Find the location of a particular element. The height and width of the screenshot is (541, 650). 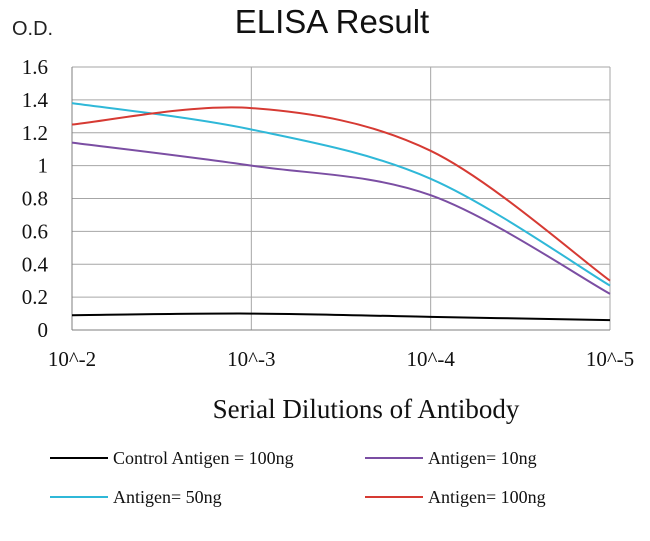

y-tick-label: 1.6 is located at coordinates (35, 67).